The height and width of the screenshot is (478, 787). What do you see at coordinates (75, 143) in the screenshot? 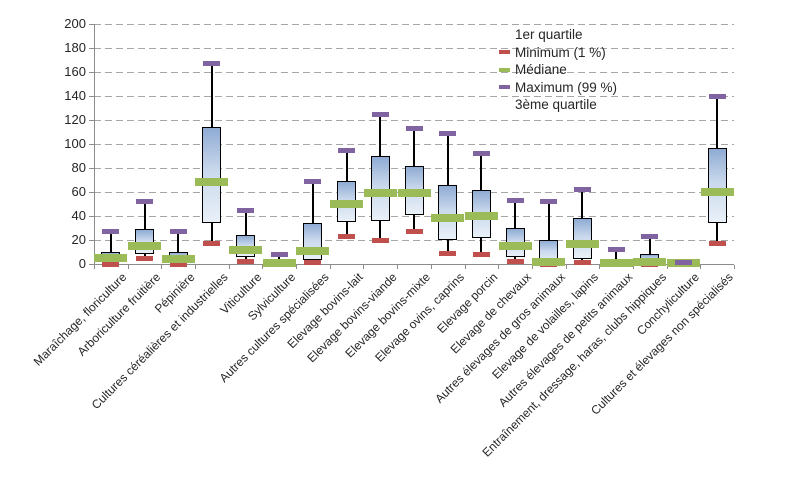
I see `y-axis-label: 100` at bounding box center [75, 143].